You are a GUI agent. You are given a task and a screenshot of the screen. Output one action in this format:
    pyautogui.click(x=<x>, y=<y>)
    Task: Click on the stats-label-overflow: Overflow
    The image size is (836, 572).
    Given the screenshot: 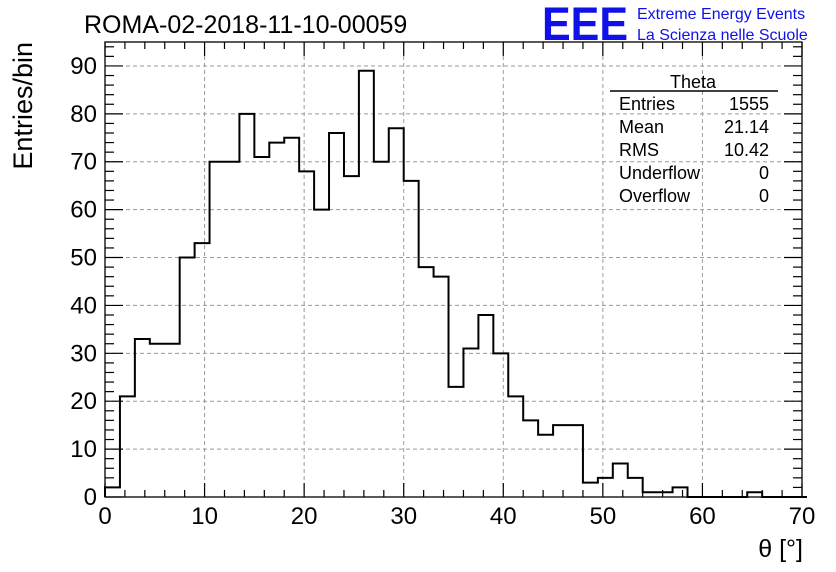 What is the action you would take?
    pyautogui.click(x=655, y=196)
    